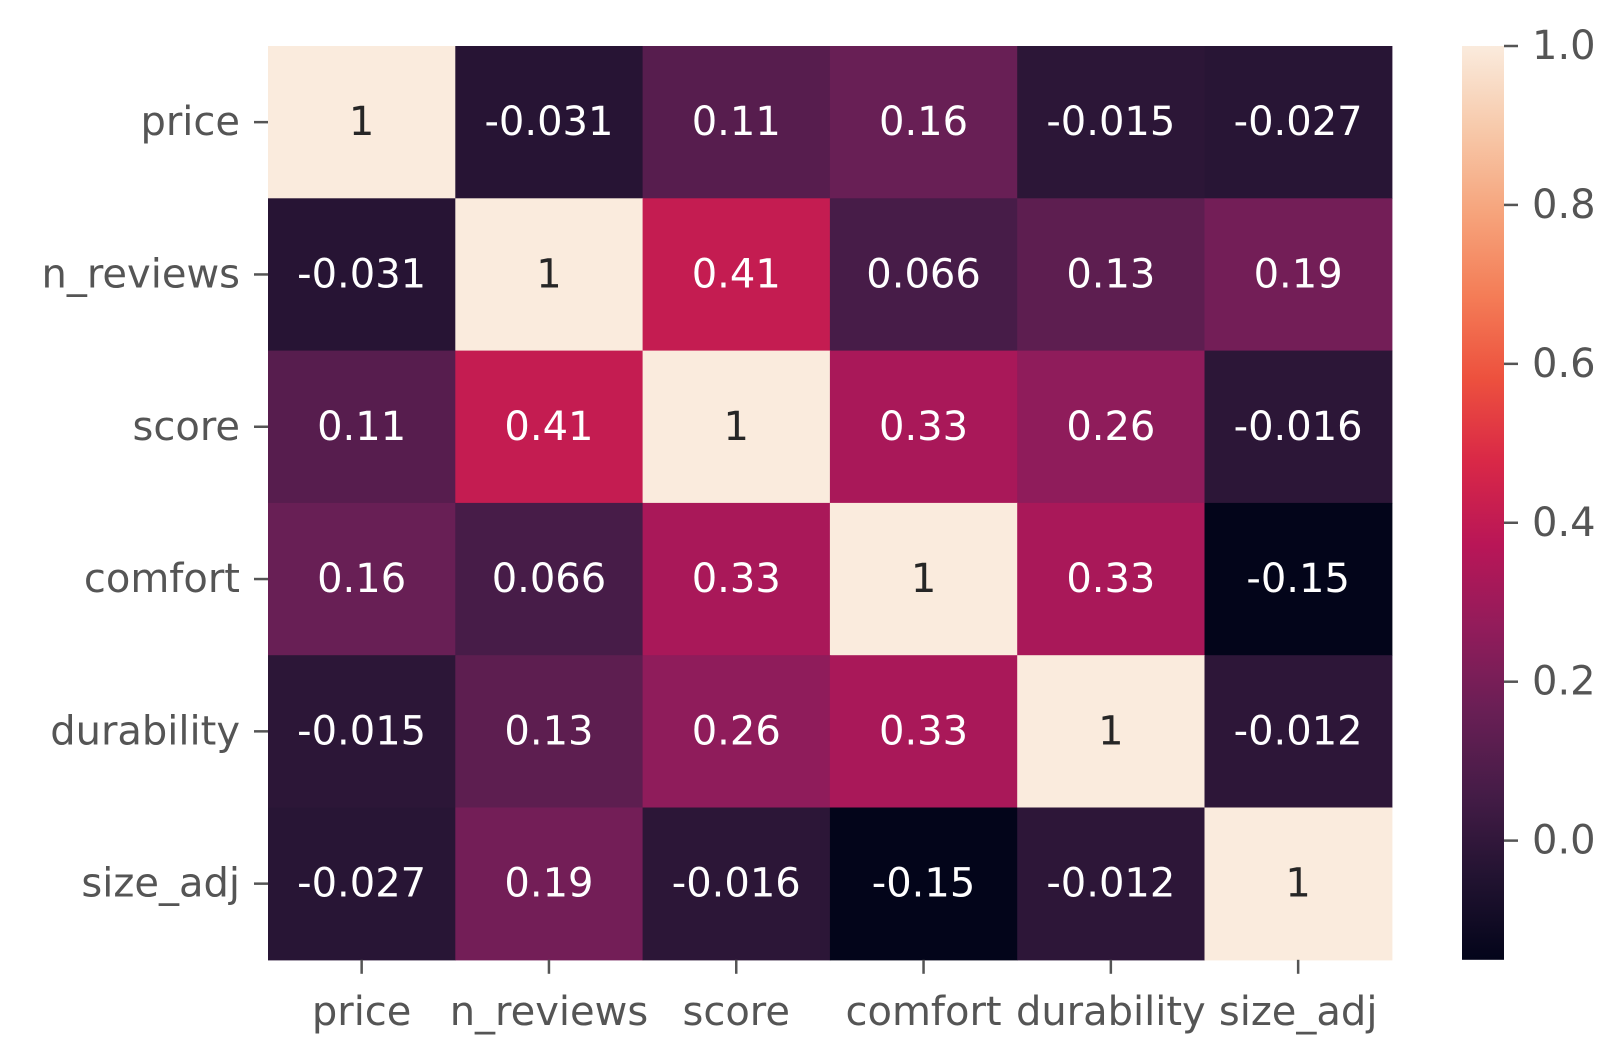 The width and height of the screenshot is (1622, 1054). I want to click on x-tick-label-price: price, so click(362, 1012).